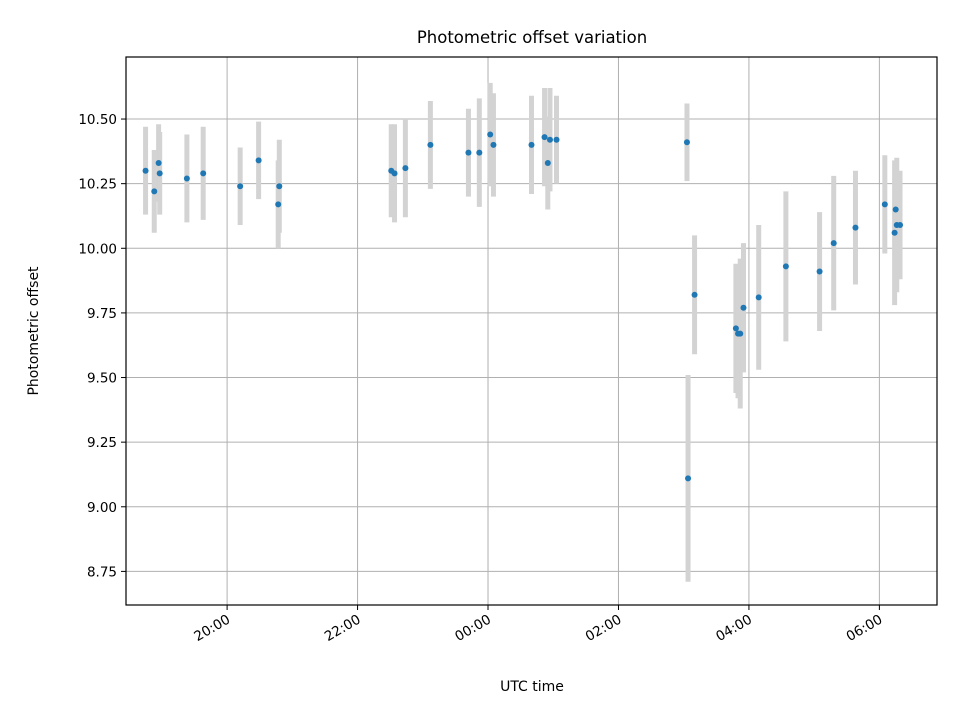  Describe the element at coordinates (102, 314) in the screenshot. I see `y-tick-label: 9.75` at that location.